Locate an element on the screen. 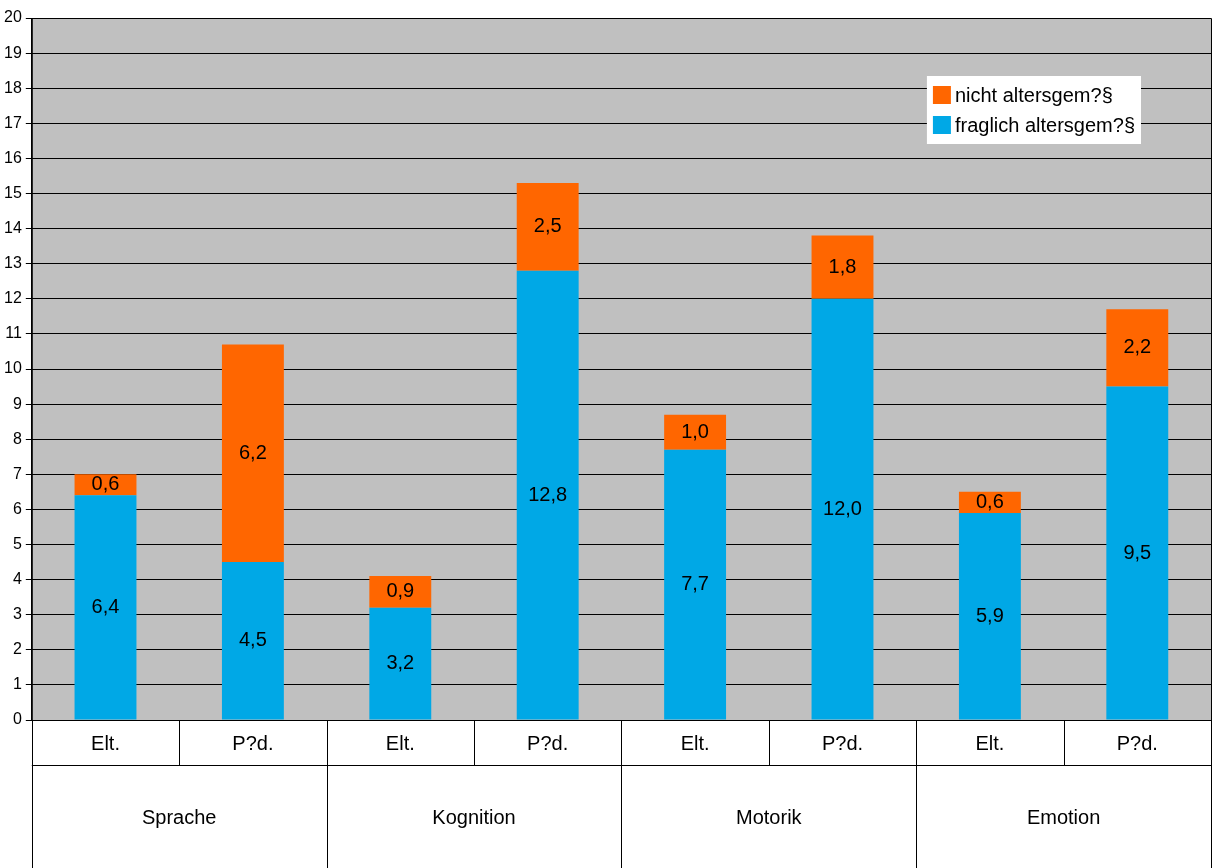 The image size is (1212, 868). y-tick-label: 18 is located at coordinates (13, 87).